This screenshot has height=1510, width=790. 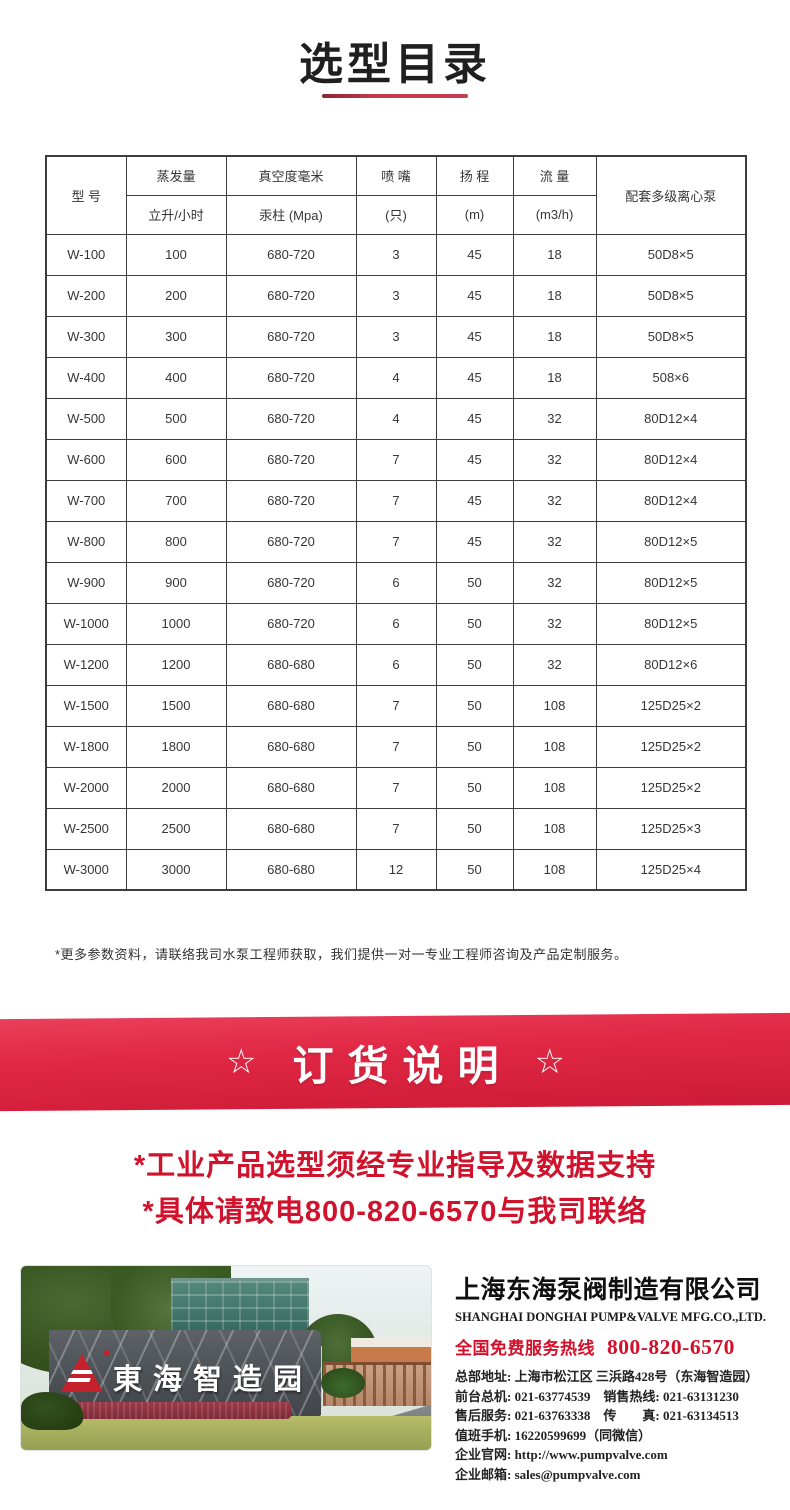 I want to click on cell-pump: 80D12×5, so click(x=671, y=623).